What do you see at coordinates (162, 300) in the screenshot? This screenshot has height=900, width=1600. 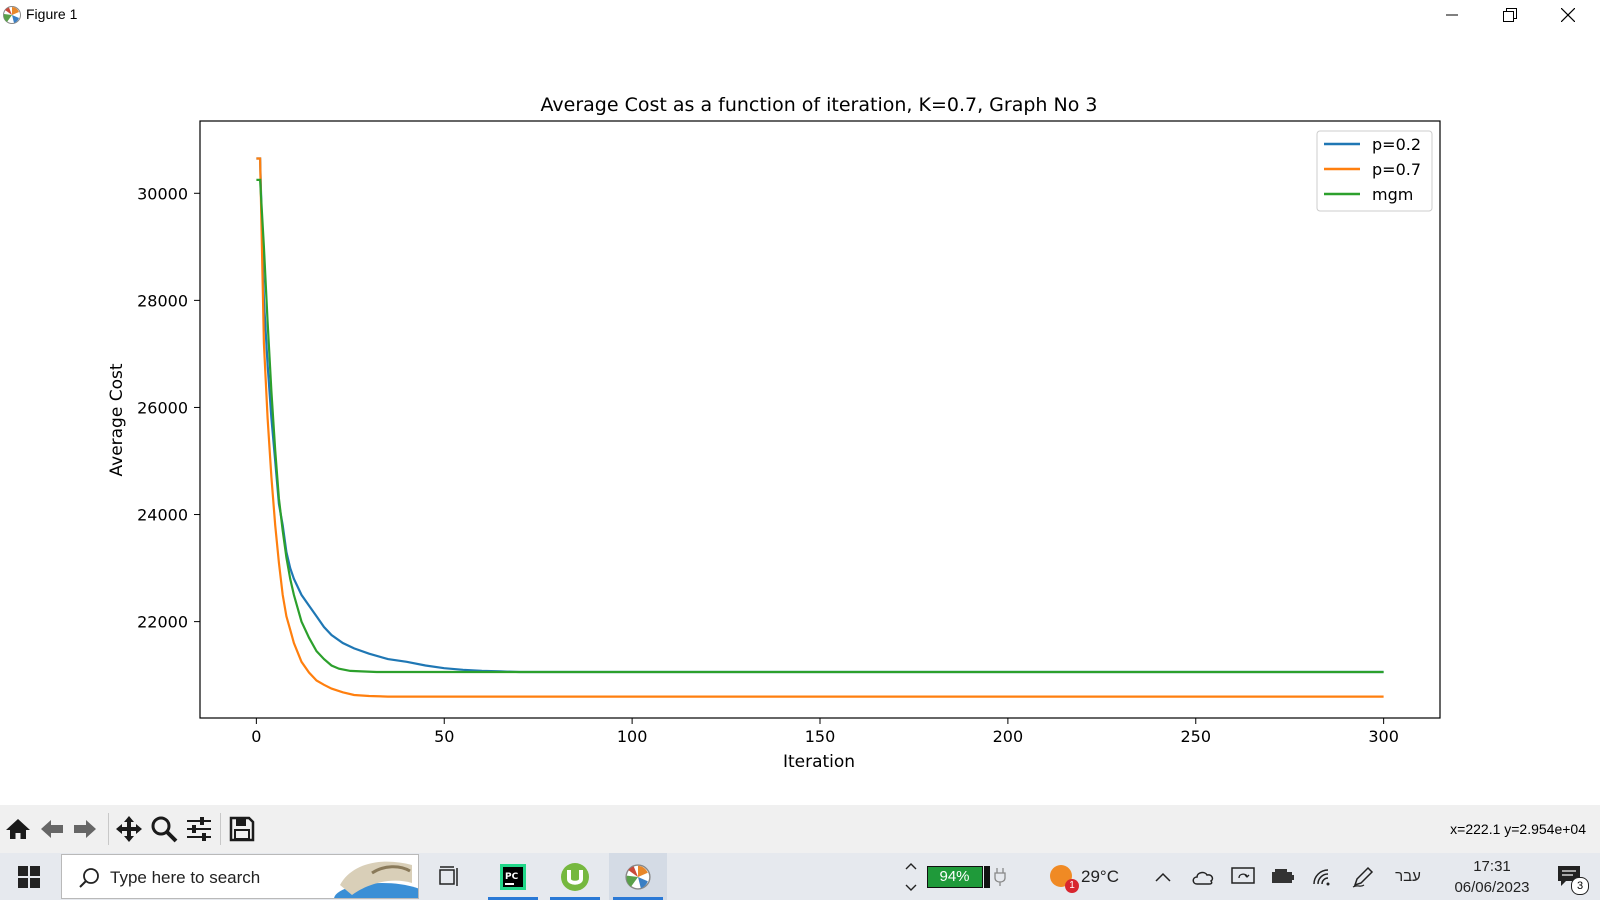 I see `y-tick-label: 28000` at bounding box center [162, 300].